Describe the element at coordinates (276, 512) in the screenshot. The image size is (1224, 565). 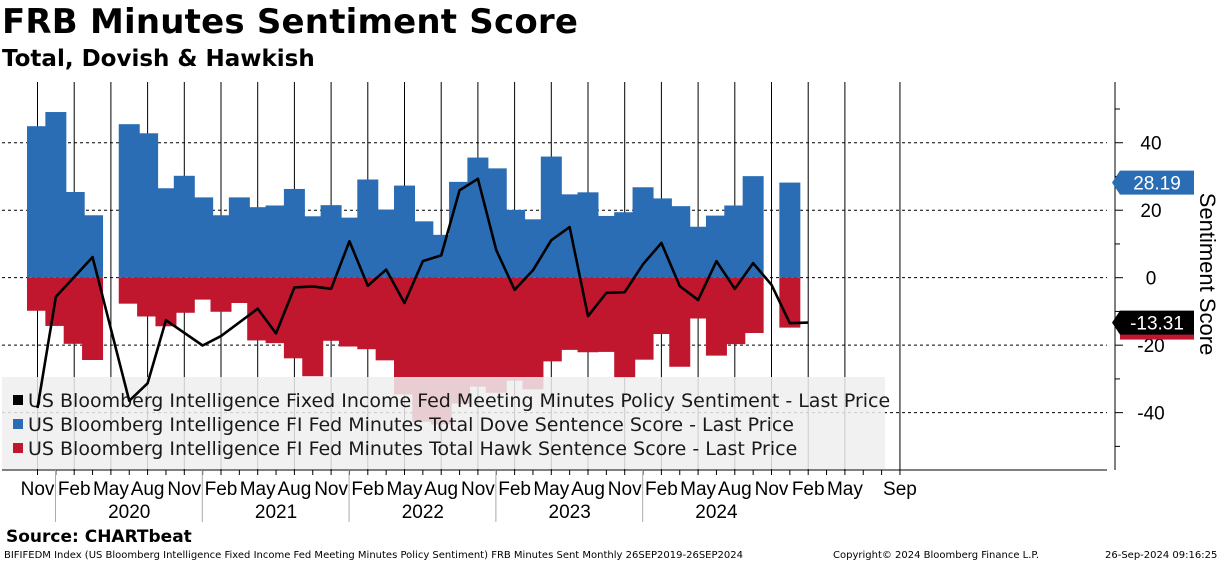
I see `year-label: 2021` at that location.